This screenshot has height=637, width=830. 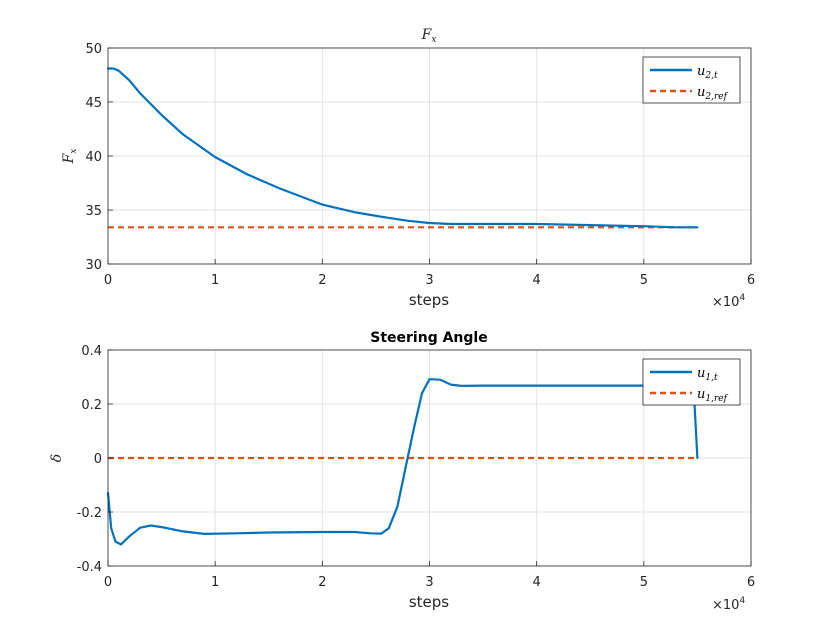 What do you see at coordinates (215, 582) in the screenshot?
I see `steering-xtick-label: 1` at bounding box center [215, 582].